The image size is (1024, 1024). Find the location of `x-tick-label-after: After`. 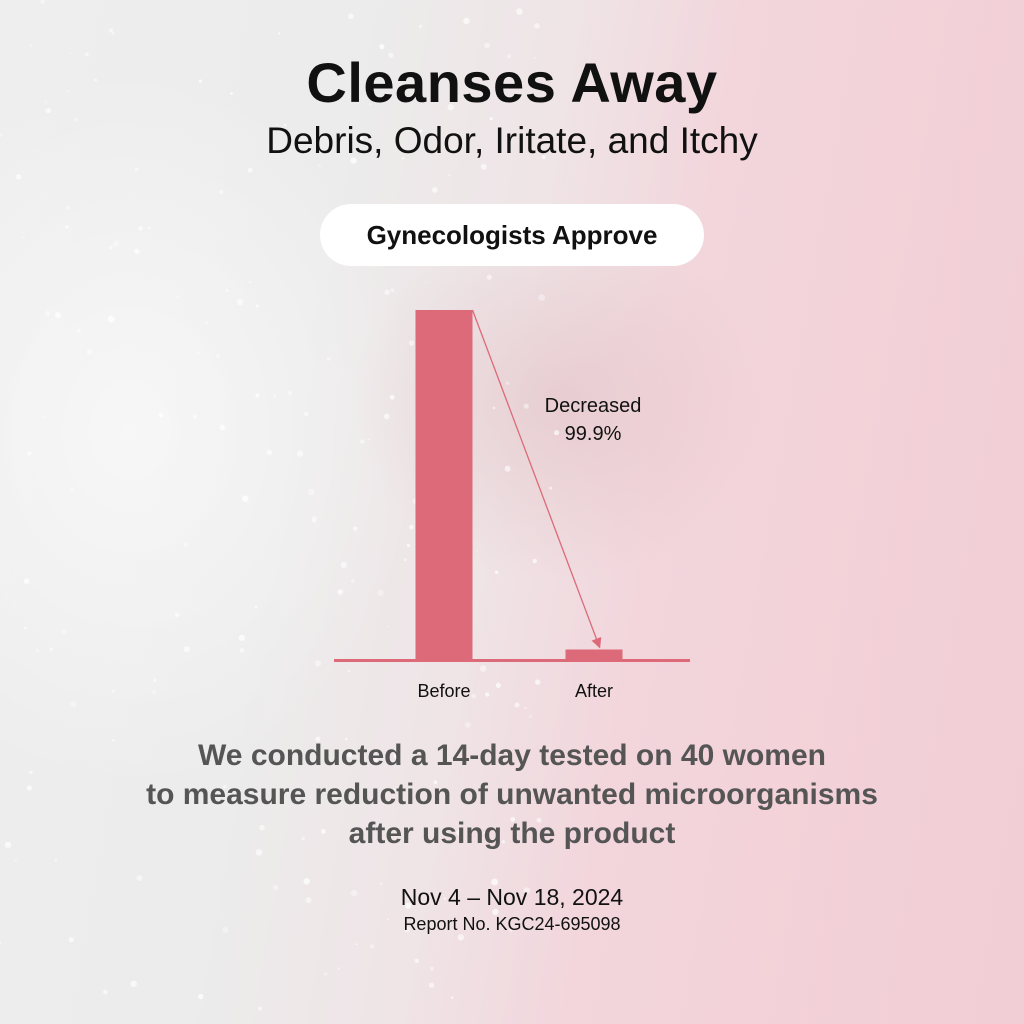

x-tick-label-after: After is located at coordinates (594, 691).